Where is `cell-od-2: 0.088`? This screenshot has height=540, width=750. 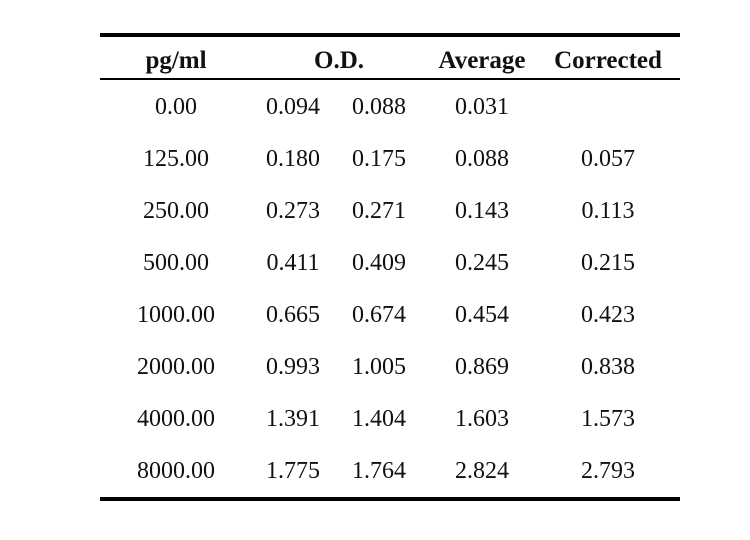 cell-od-2: 0.088 is located at coordinates (379, 107).